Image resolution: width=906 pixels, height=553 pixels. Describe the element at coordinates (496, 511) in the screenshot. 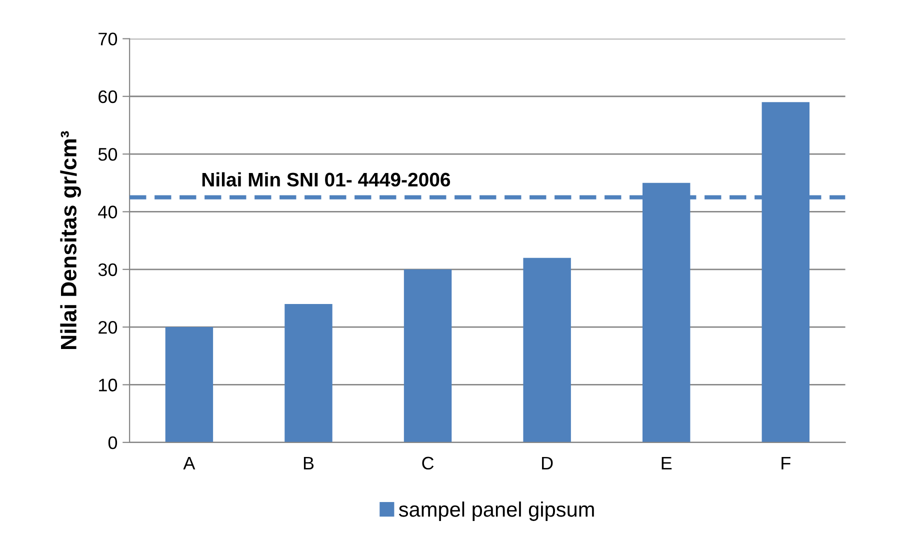

I see `legend-label: sampel panel gipsum` at that location.